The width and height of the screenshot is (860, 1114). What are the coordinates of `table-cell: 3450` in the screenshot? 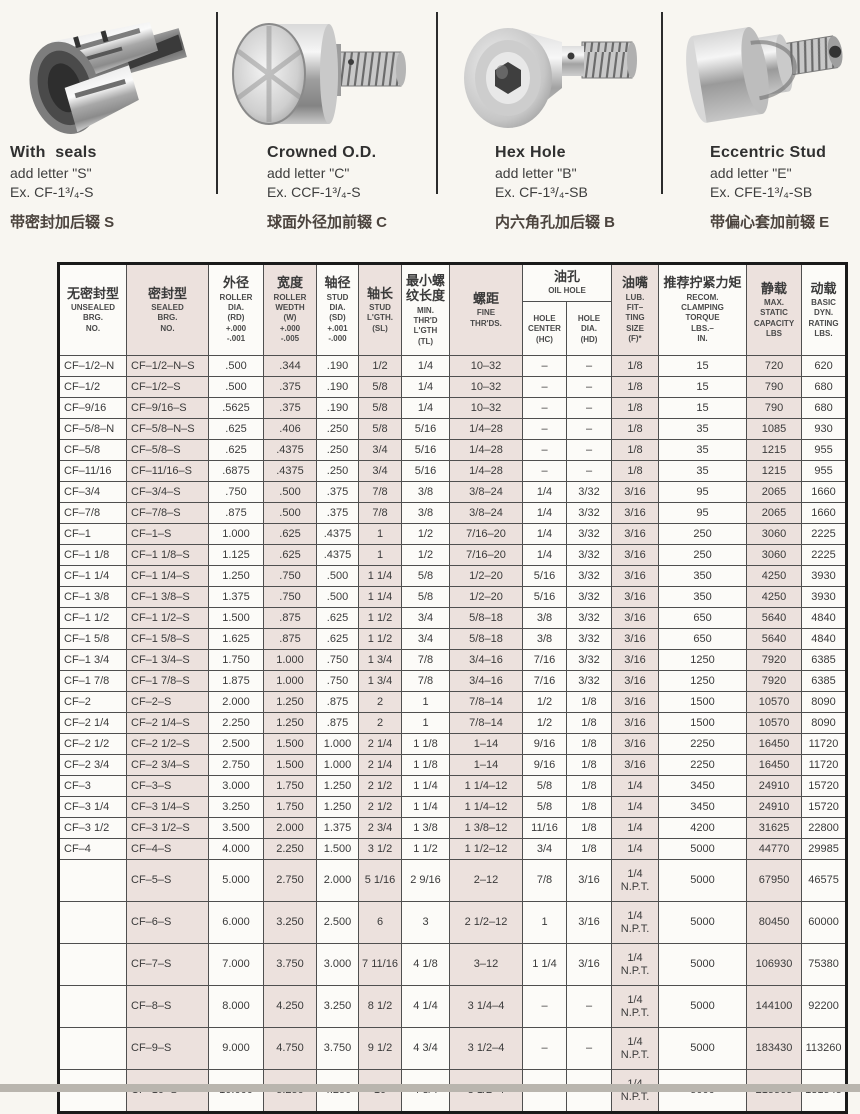 It's located at (703, 786).